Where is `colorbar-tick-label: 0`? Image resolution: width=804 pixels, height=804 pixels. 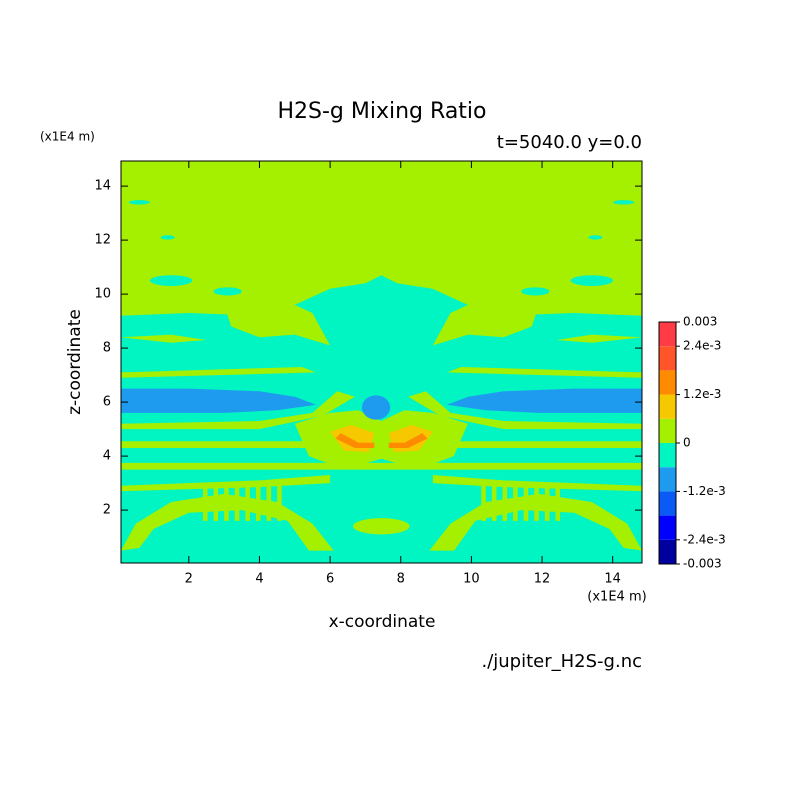
colorbar-tick-label: 0 is located at coordinates (687, 443).